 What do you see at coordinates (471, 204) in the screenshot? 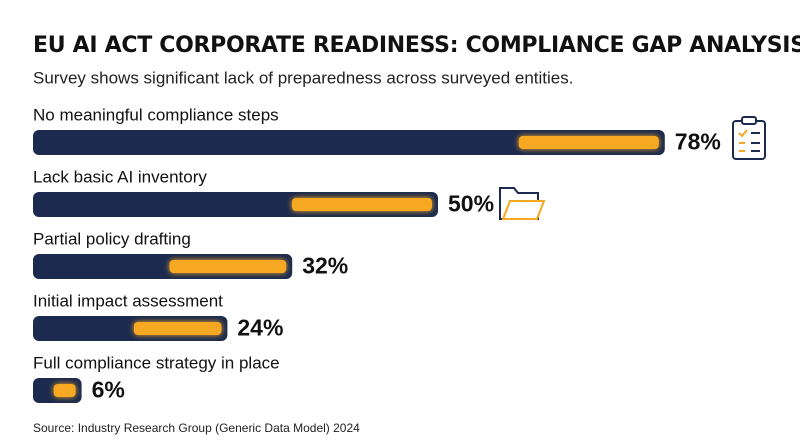
I see `value-label: 50%` at bounding box center [471, 204].